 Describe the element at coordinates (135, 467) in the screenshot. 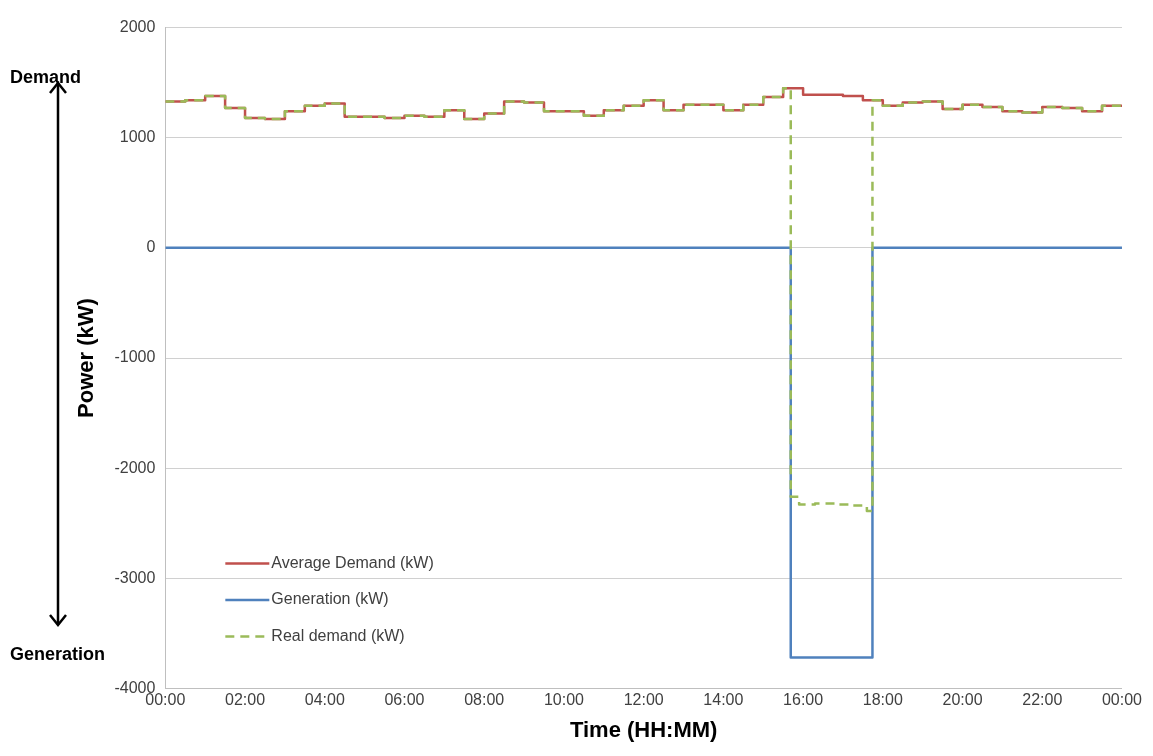

I see `y-tick-label: -2000` at that location.